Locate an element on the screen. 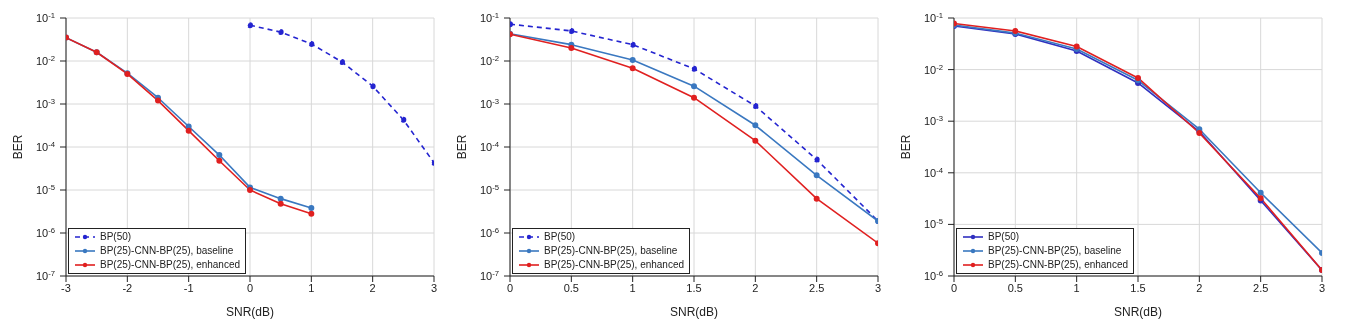 The width and height of the screenshot is (1352, 336). x-tick-label: -1 is located at coordinates (188, 287).